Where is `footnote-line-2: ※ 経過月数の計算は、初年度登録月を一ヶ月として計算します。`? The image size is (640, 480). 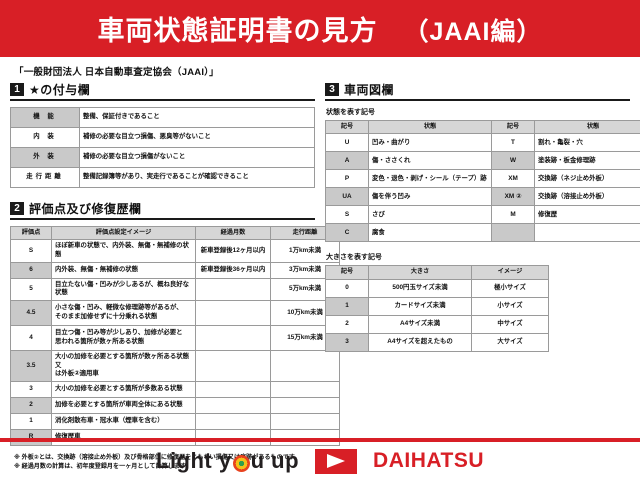
footnote-line-2: ※ 経過月数の計算は、初年度登録月を一ヶ月として計算します。 is located at coordinates (103, 466).